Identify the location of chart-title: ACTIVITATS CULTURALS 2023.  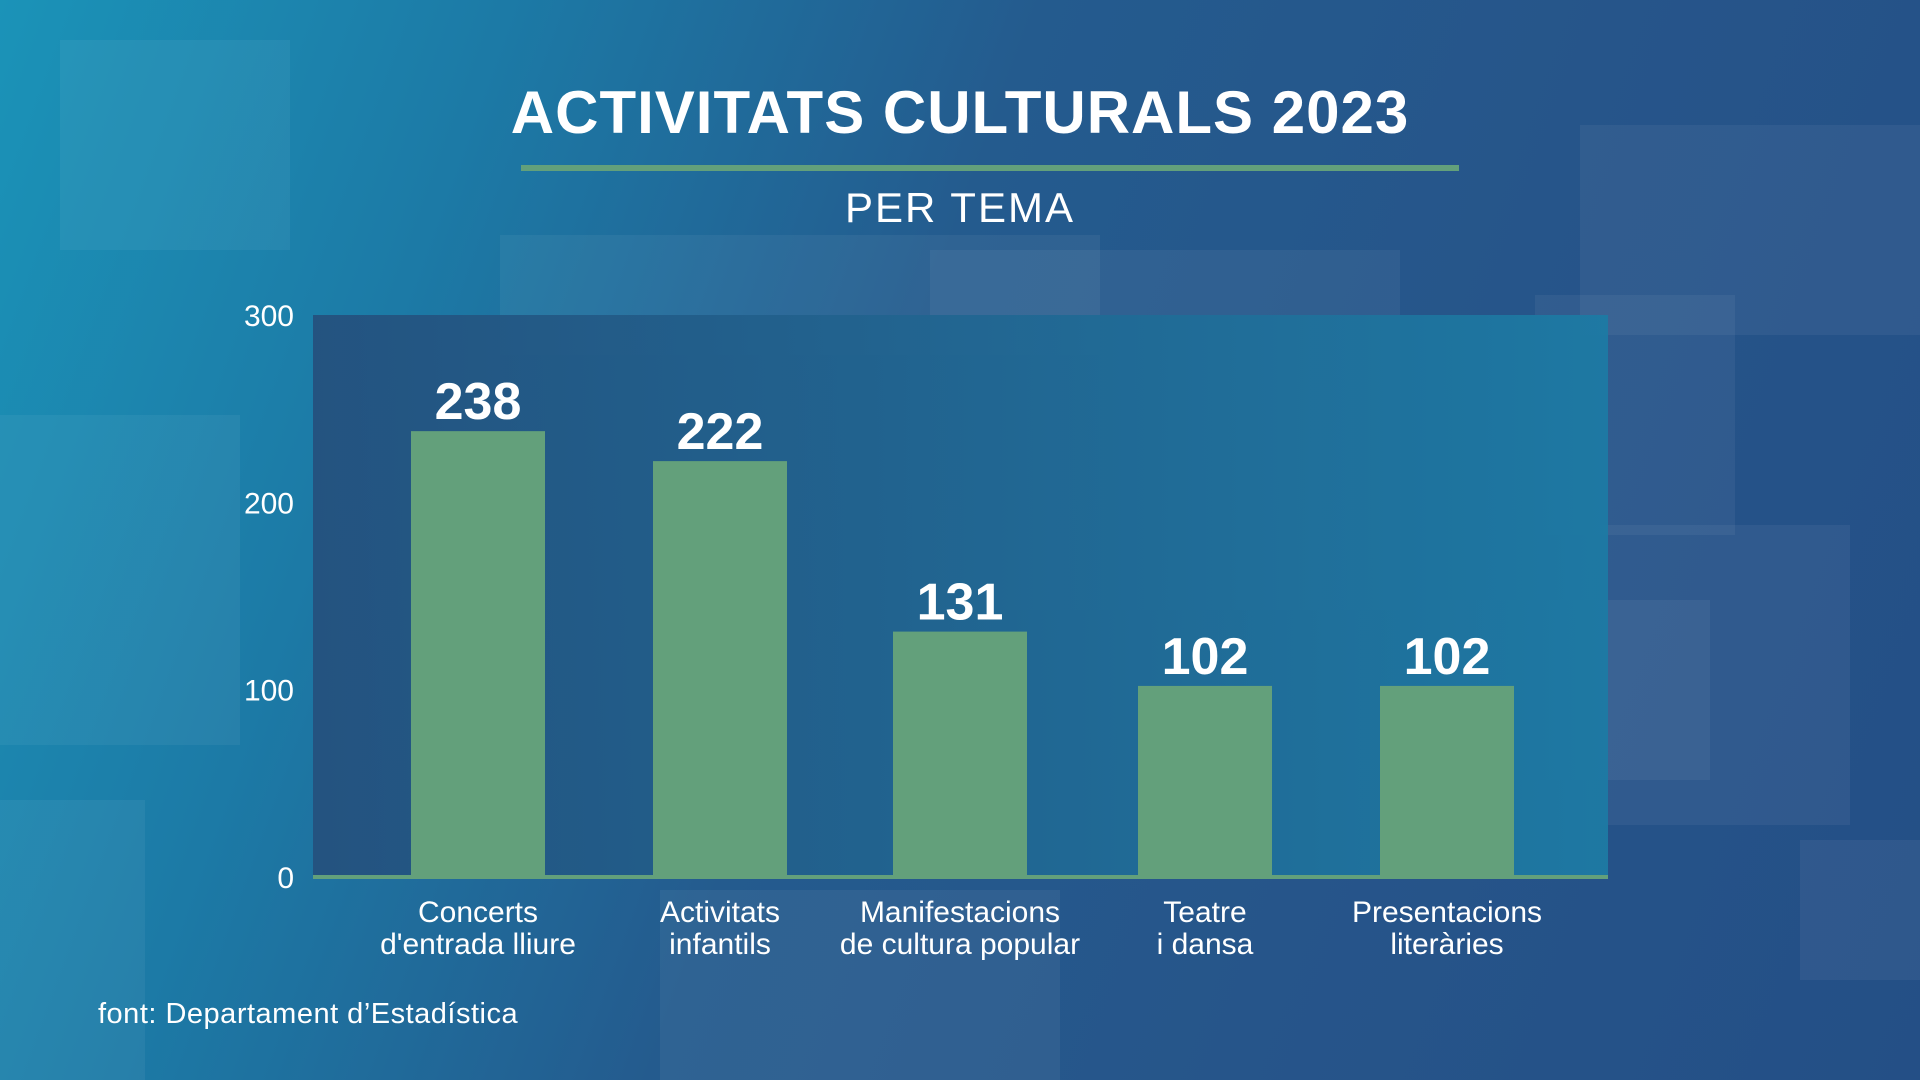
(960, 112).